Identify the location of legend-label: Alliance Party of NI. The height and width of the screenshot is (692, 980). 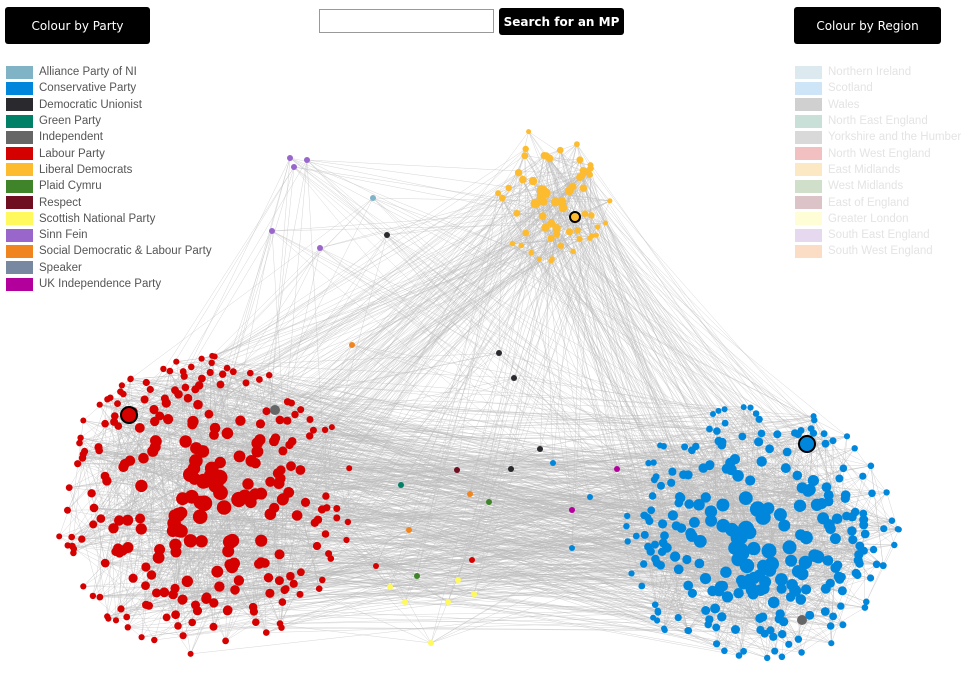
(88, 72).